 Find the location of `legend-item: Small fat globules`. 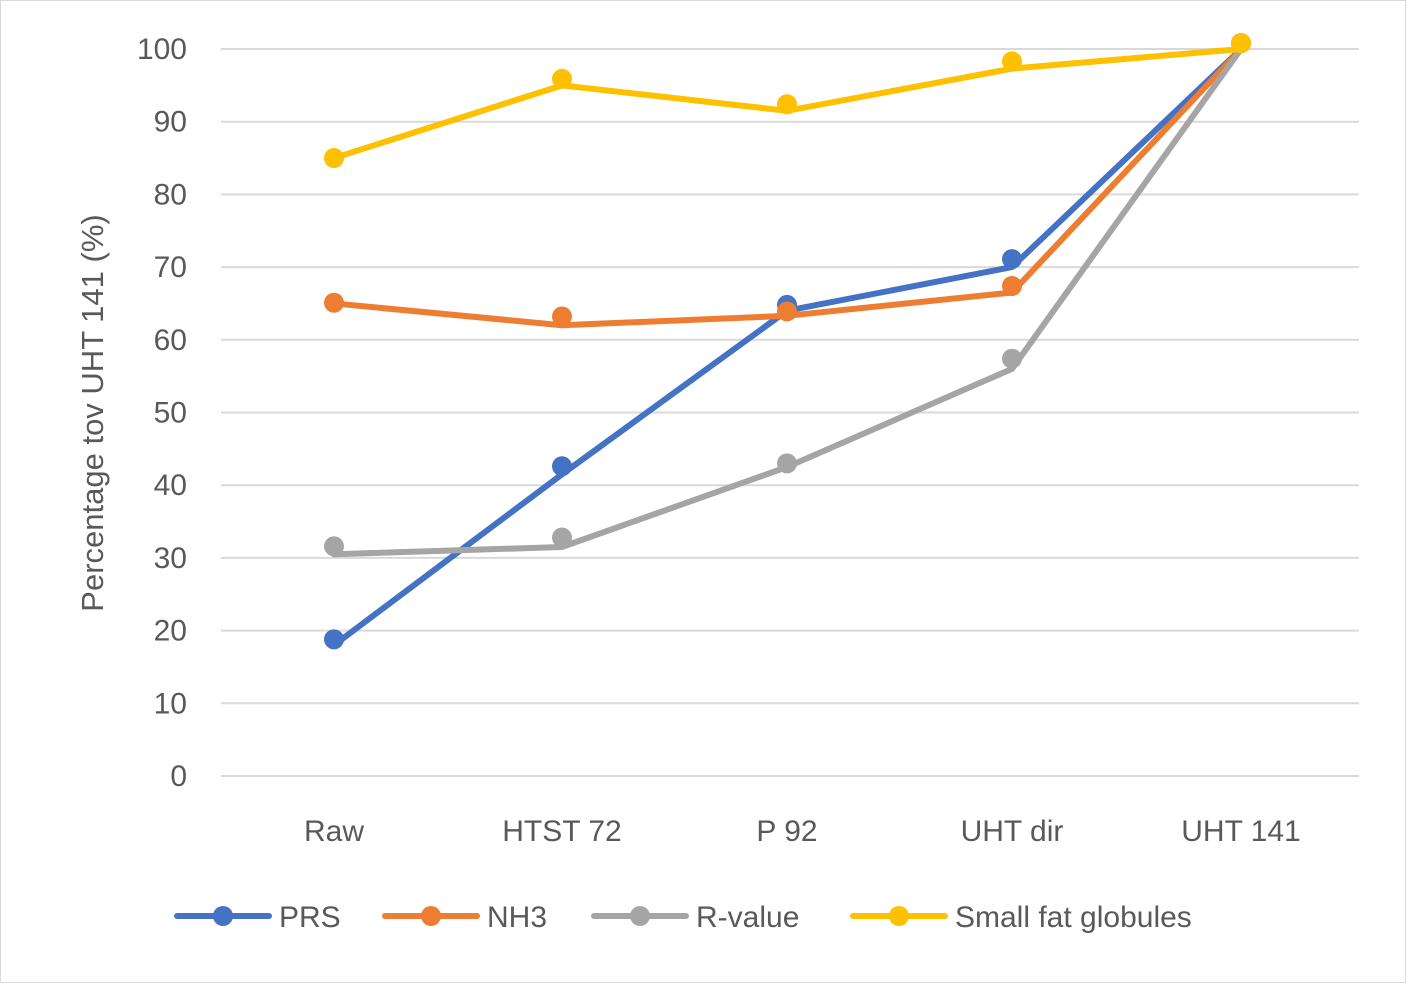

legend-item: Small fat globules is located at coordinates (1021, 917).